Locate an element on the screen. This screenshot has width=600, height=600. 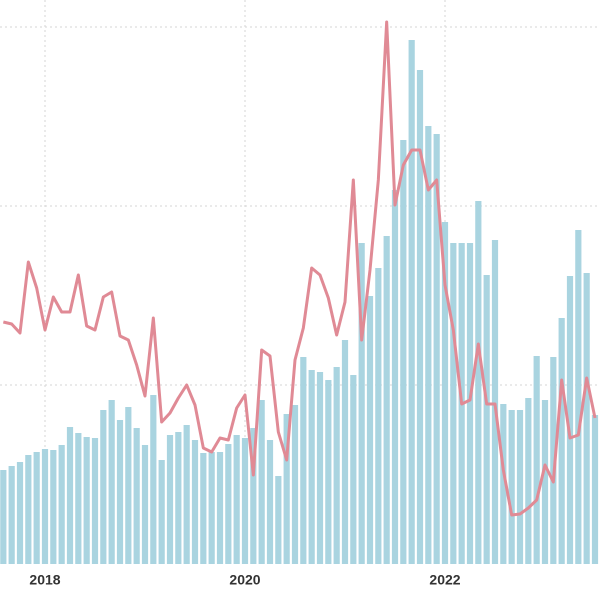
x-tick-label: 2018 is located at coordinates (44, 580).